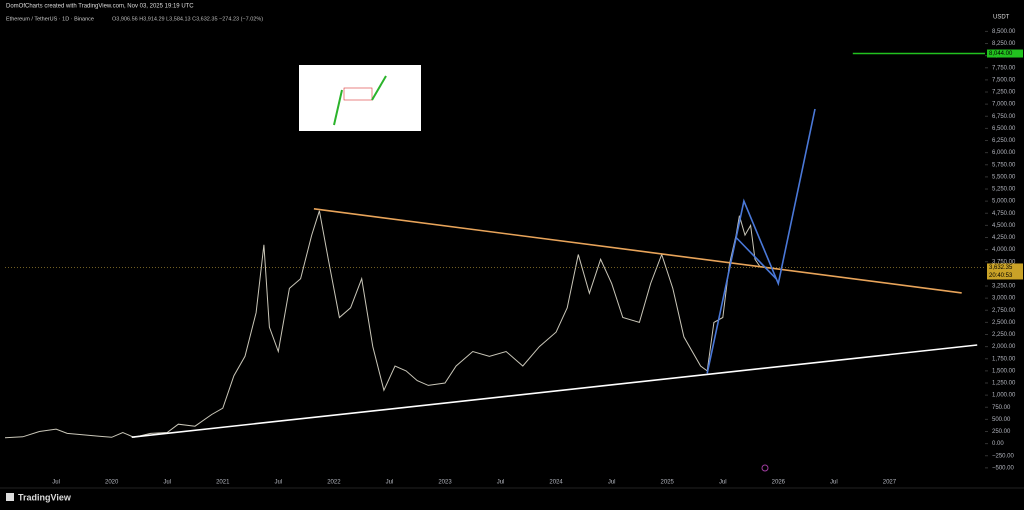 This screenshot has width=1024, height=510. I want to click on y-tick-label: 4,500.00, so click(1004, 226).